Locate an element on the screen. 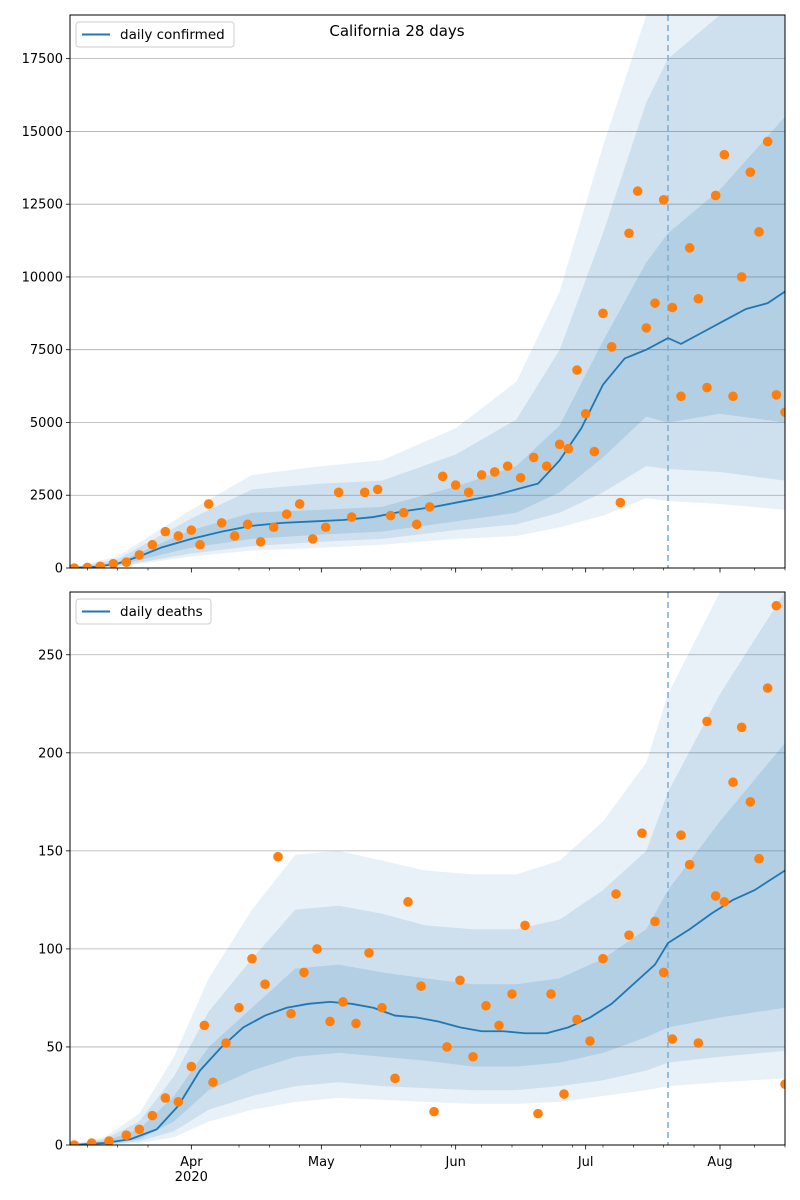 This screenshot has width=800, height=1200. y-tick-label: 10000 is located at coordinates (42, 277).